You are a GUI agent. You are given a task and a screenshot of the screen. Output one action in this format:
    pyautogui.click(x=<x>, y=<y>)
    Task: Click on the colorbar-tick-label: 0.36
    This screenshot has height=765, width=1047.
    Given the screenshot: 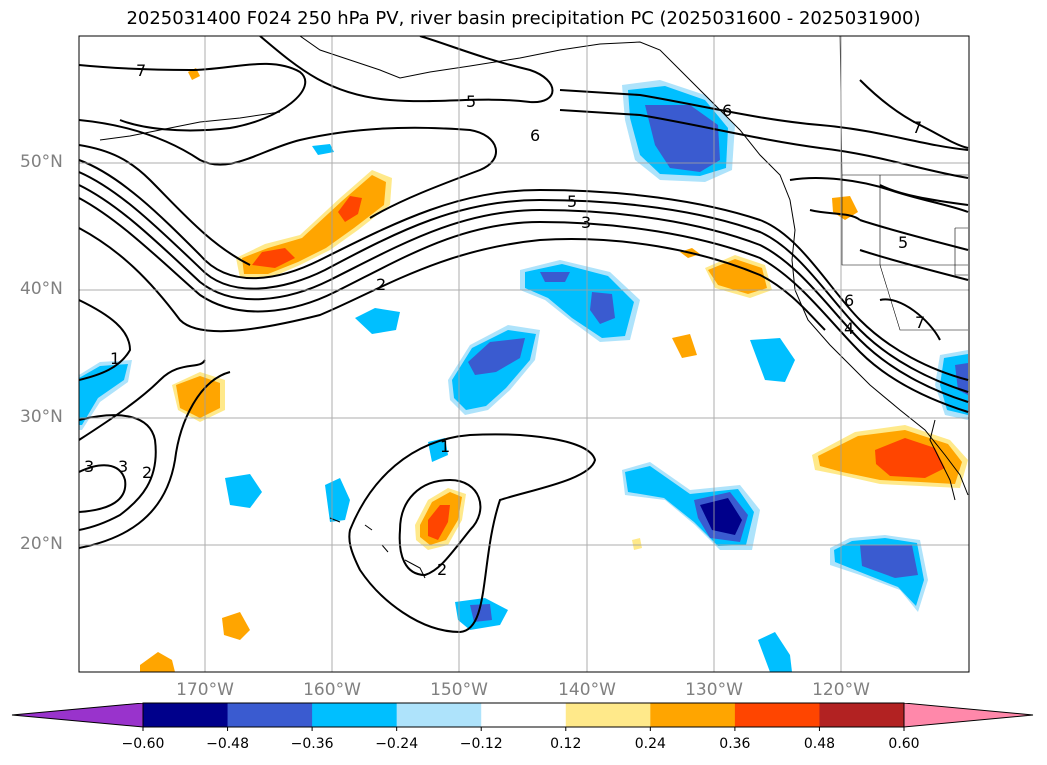 What is the action you would take?
    pyautogui.click(x=735, y=744)
    